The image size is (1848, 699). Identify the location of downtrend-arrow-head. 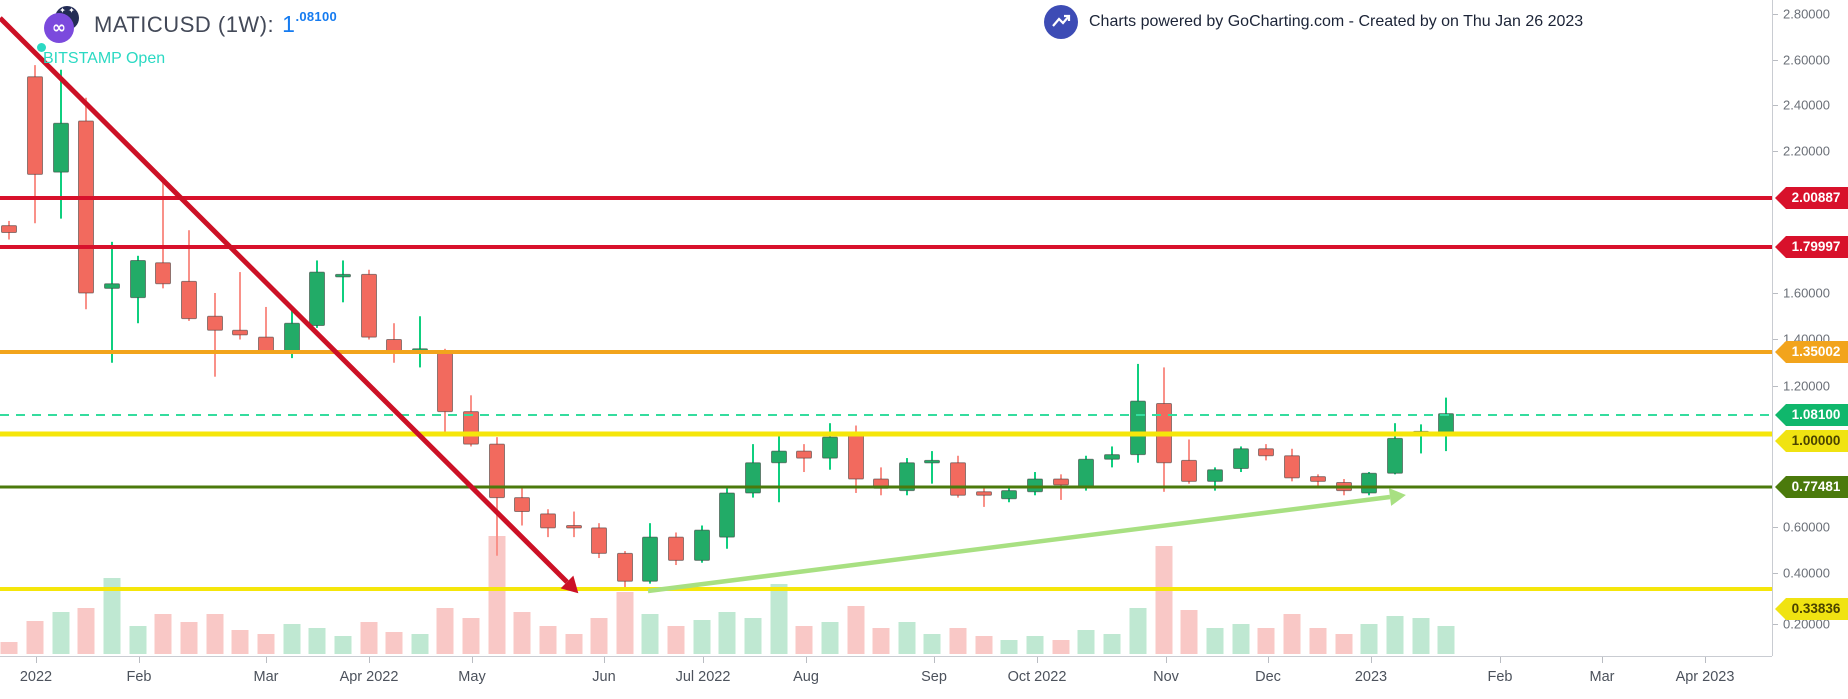
(569, 584).